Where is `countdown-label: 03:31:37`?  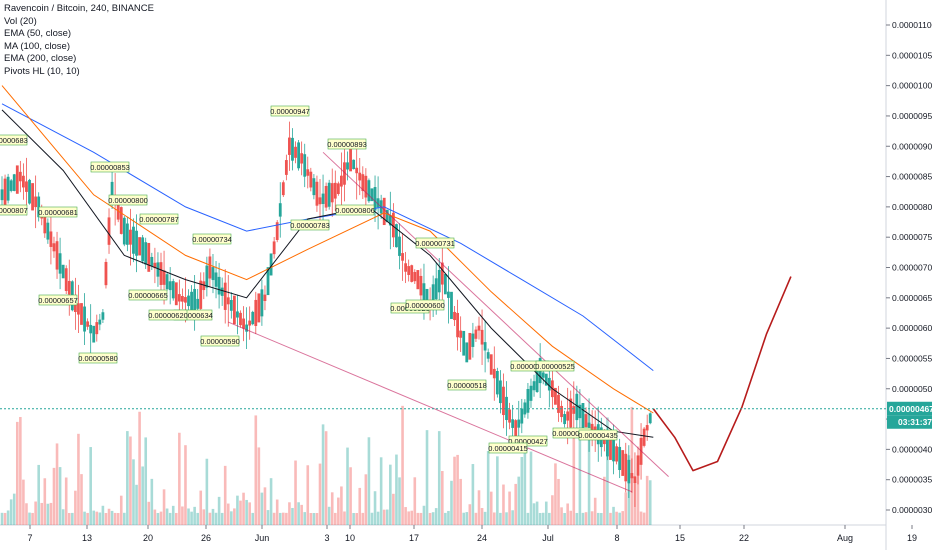 countdown-label: 03:31:37 is located at coordinates (915, 422).